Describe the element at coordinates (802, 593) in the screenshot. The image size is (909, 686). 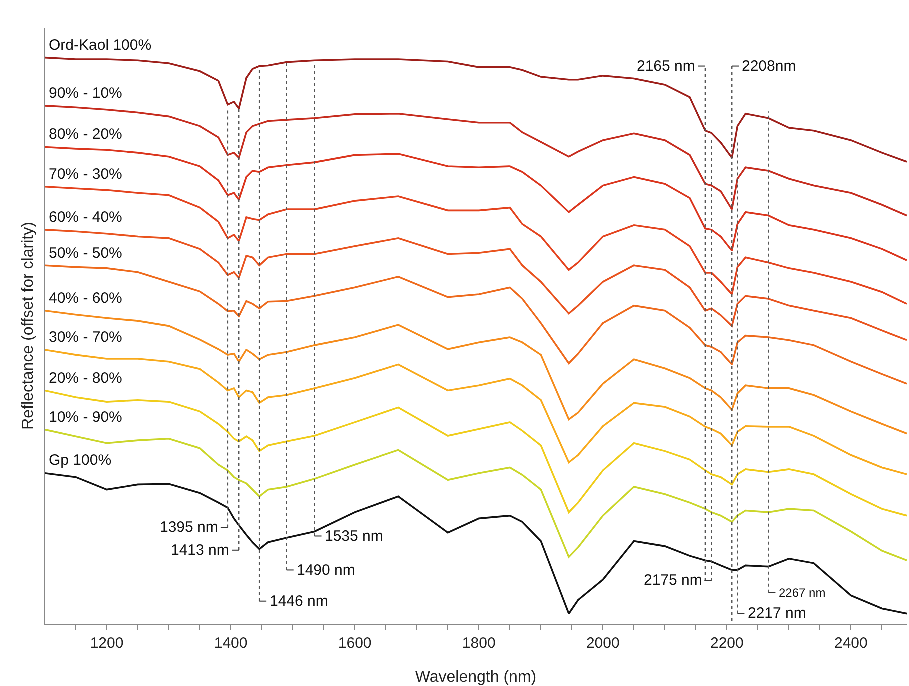
I see `ref-line-label: 2267 nm` at that location.